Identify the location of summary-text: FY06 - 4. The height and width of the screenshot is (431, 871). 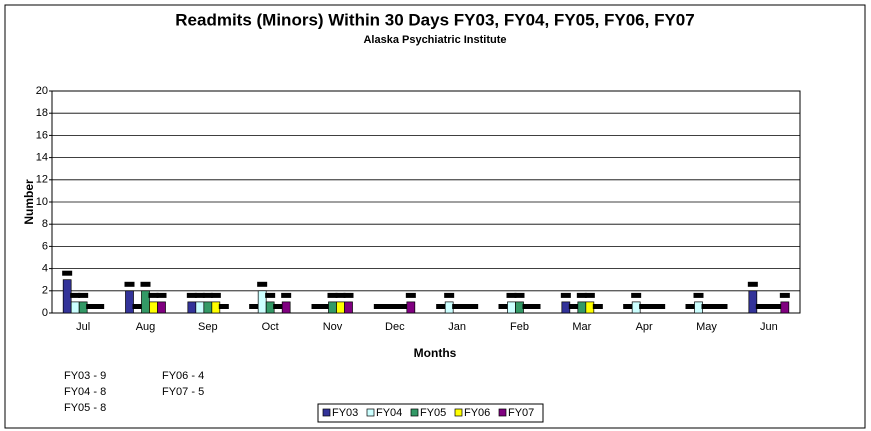
(183, 376).